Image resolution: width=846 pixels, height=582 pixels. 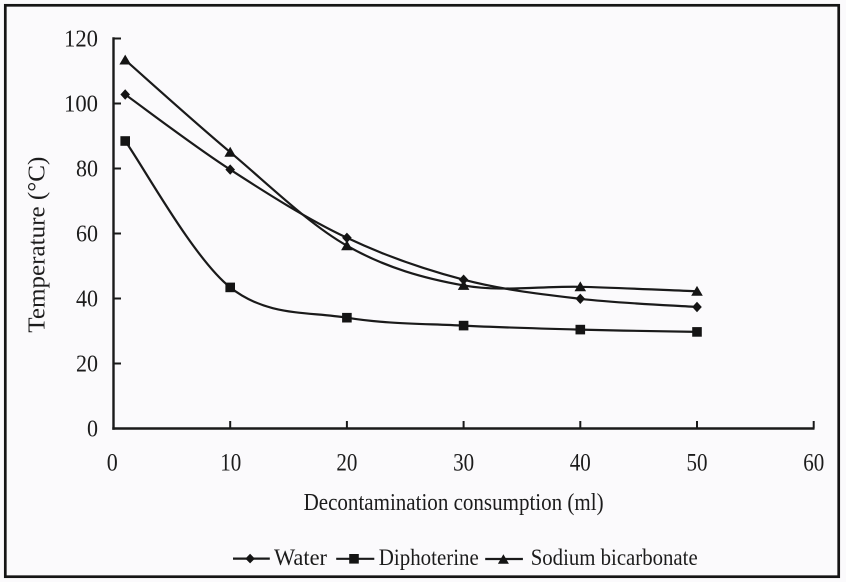 What do you see at coordinates (463, 462) in the screenshot?
I see `svg-text: 30` at bounding box center [463, 462].